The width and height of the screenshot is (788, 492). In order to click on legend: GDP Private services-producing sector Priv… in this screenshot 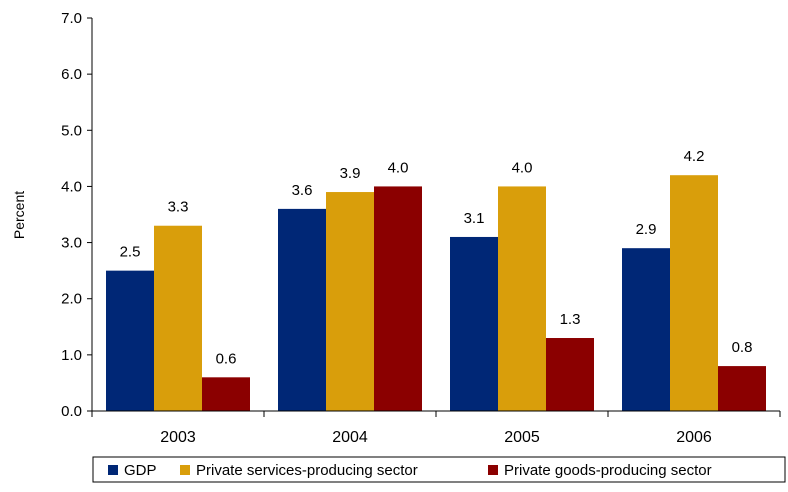, I will do `click(439, 469)`.